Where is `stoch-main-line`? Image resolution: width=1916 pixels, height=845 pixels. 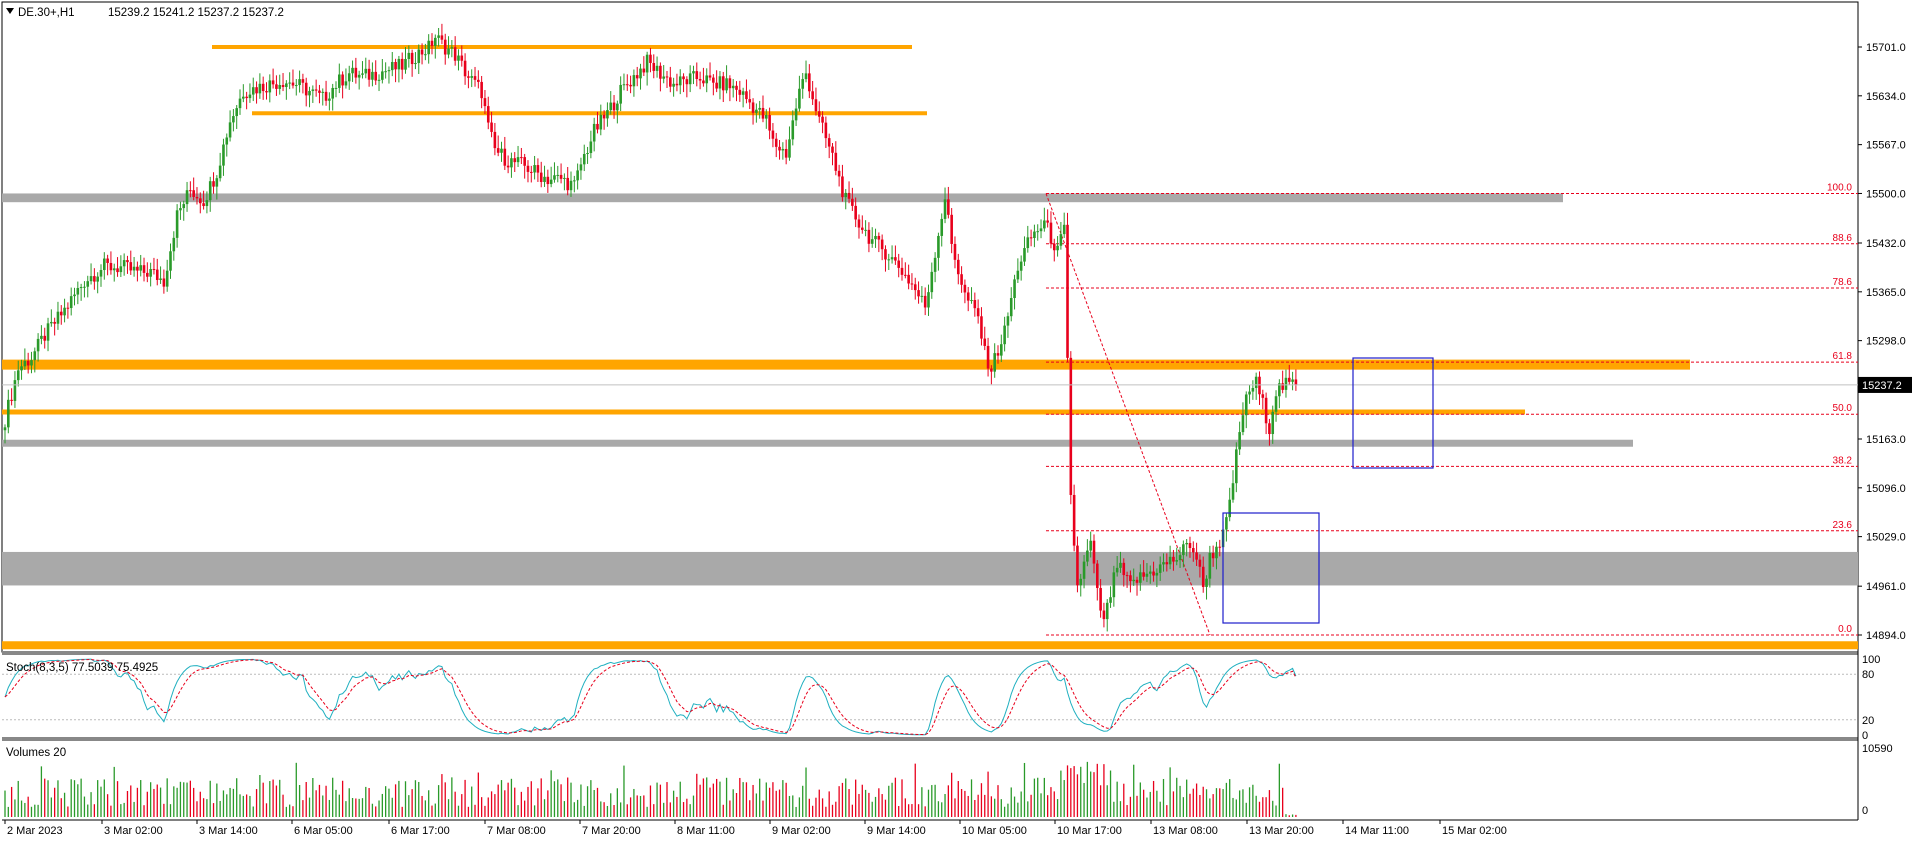
stoch-main-line is located at coordinates (650, 697).